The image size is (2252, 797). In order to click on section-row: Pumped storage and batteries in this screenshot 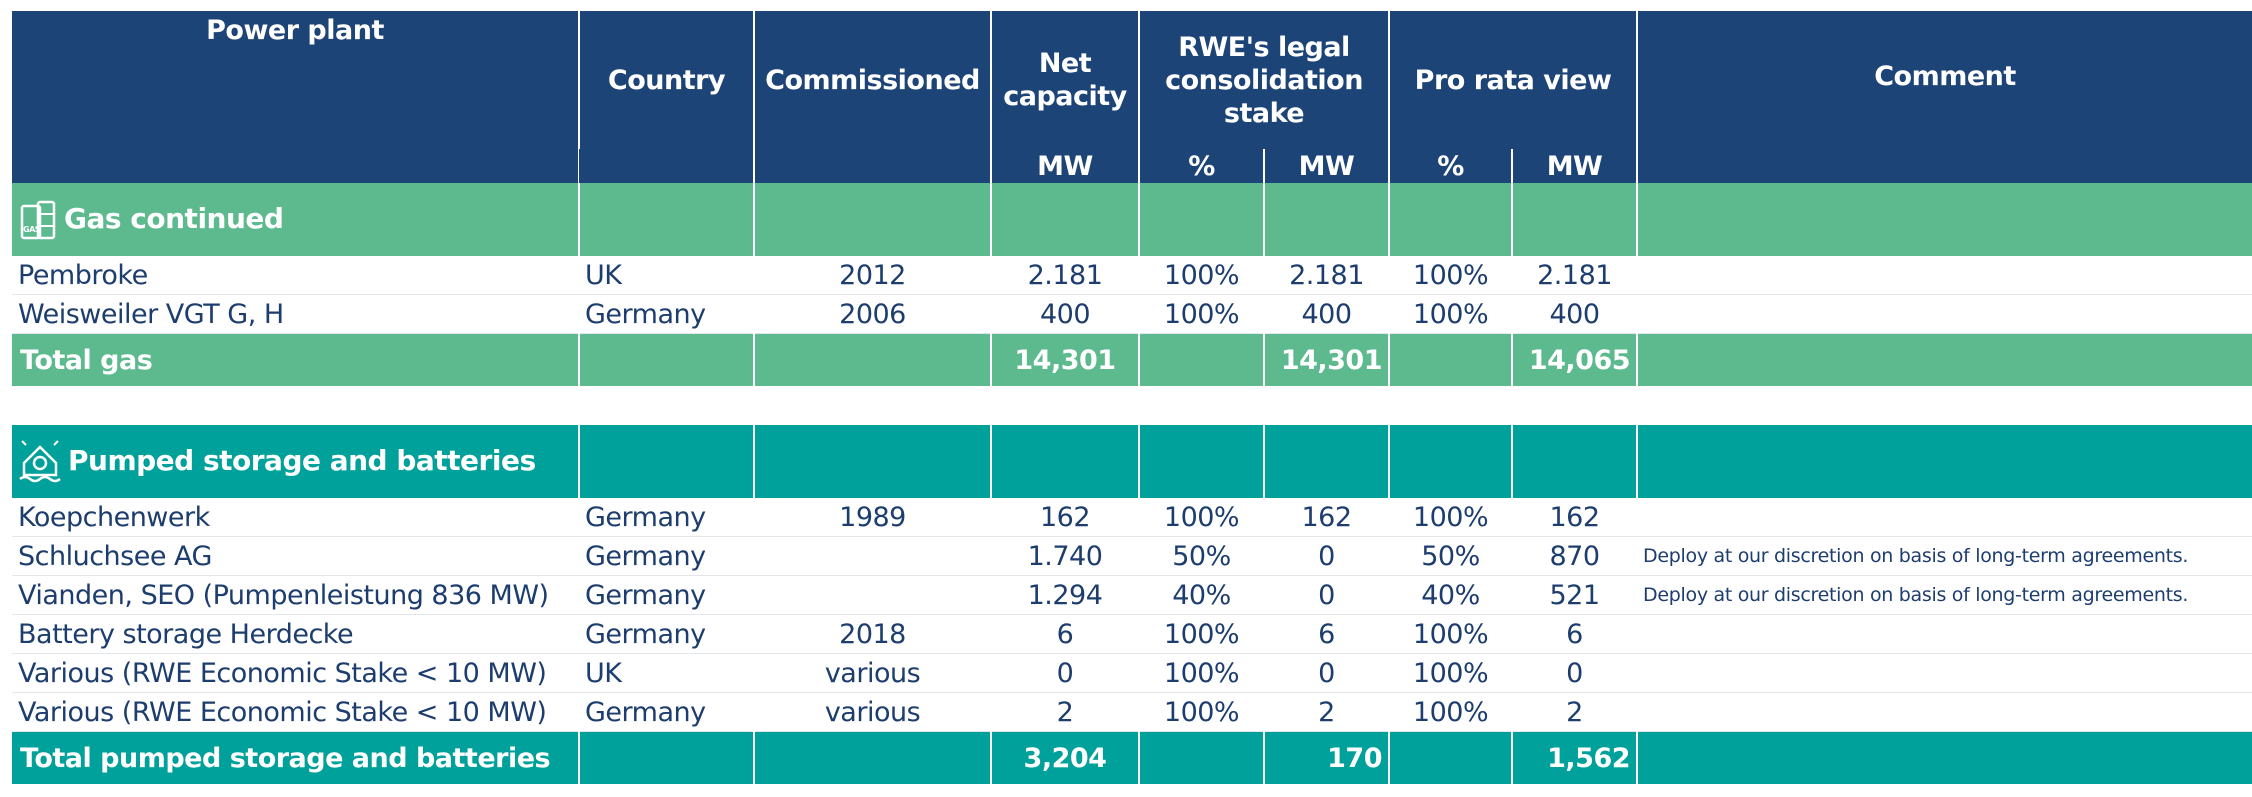, I will do `click(1132, 461)`.